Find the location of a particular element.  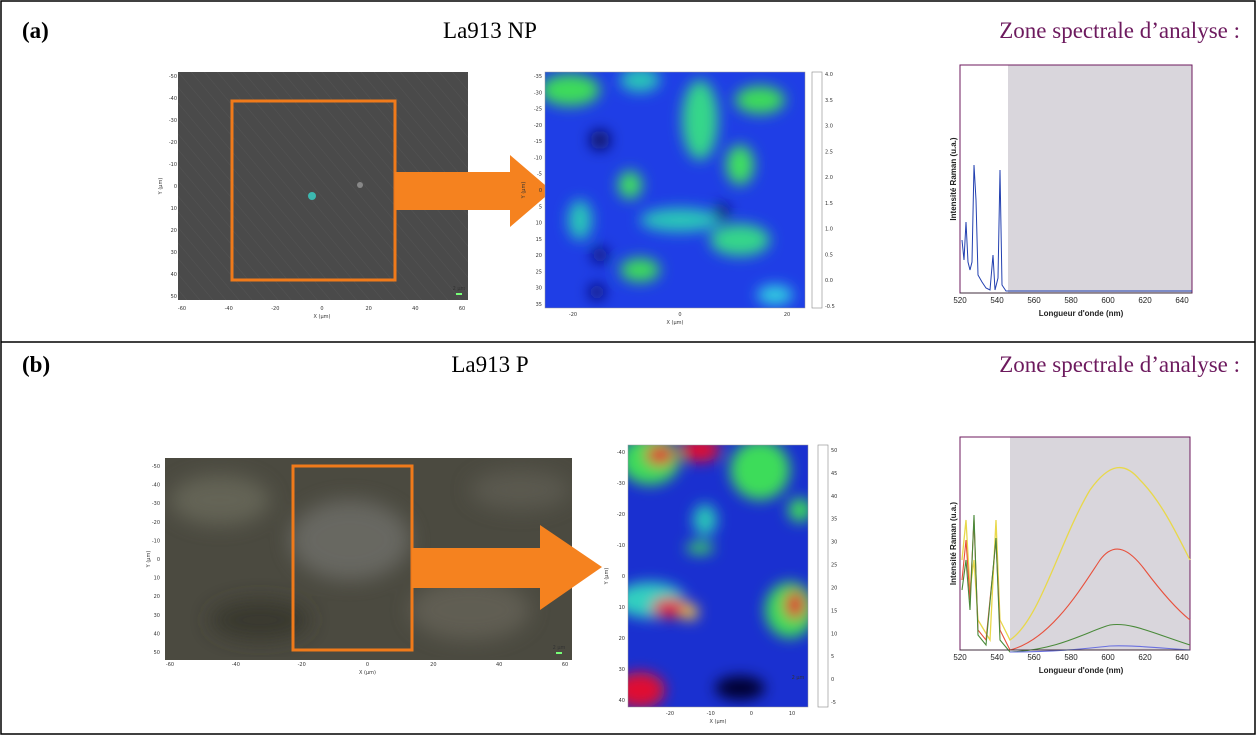

y-tick-label: -50 is located at coordinates (173, 77).